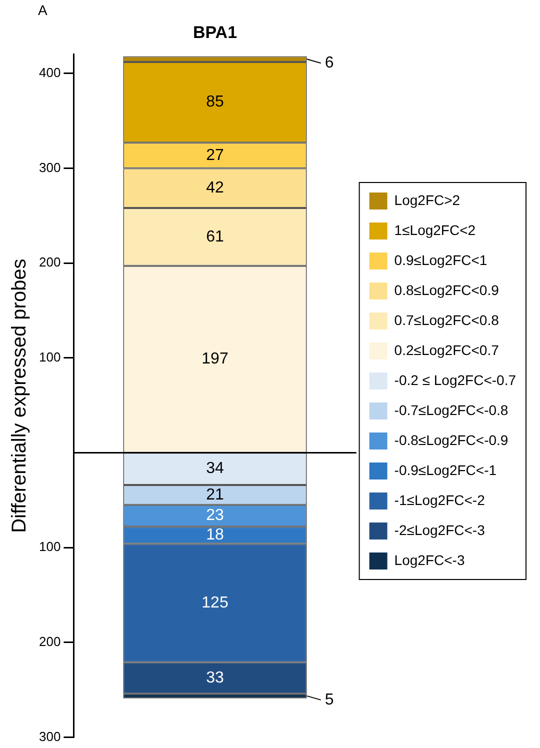 The image size is (540, 748). Describe the element at coordinates (215, 535) in the screenshot. I see `data-label: 18` at that location.